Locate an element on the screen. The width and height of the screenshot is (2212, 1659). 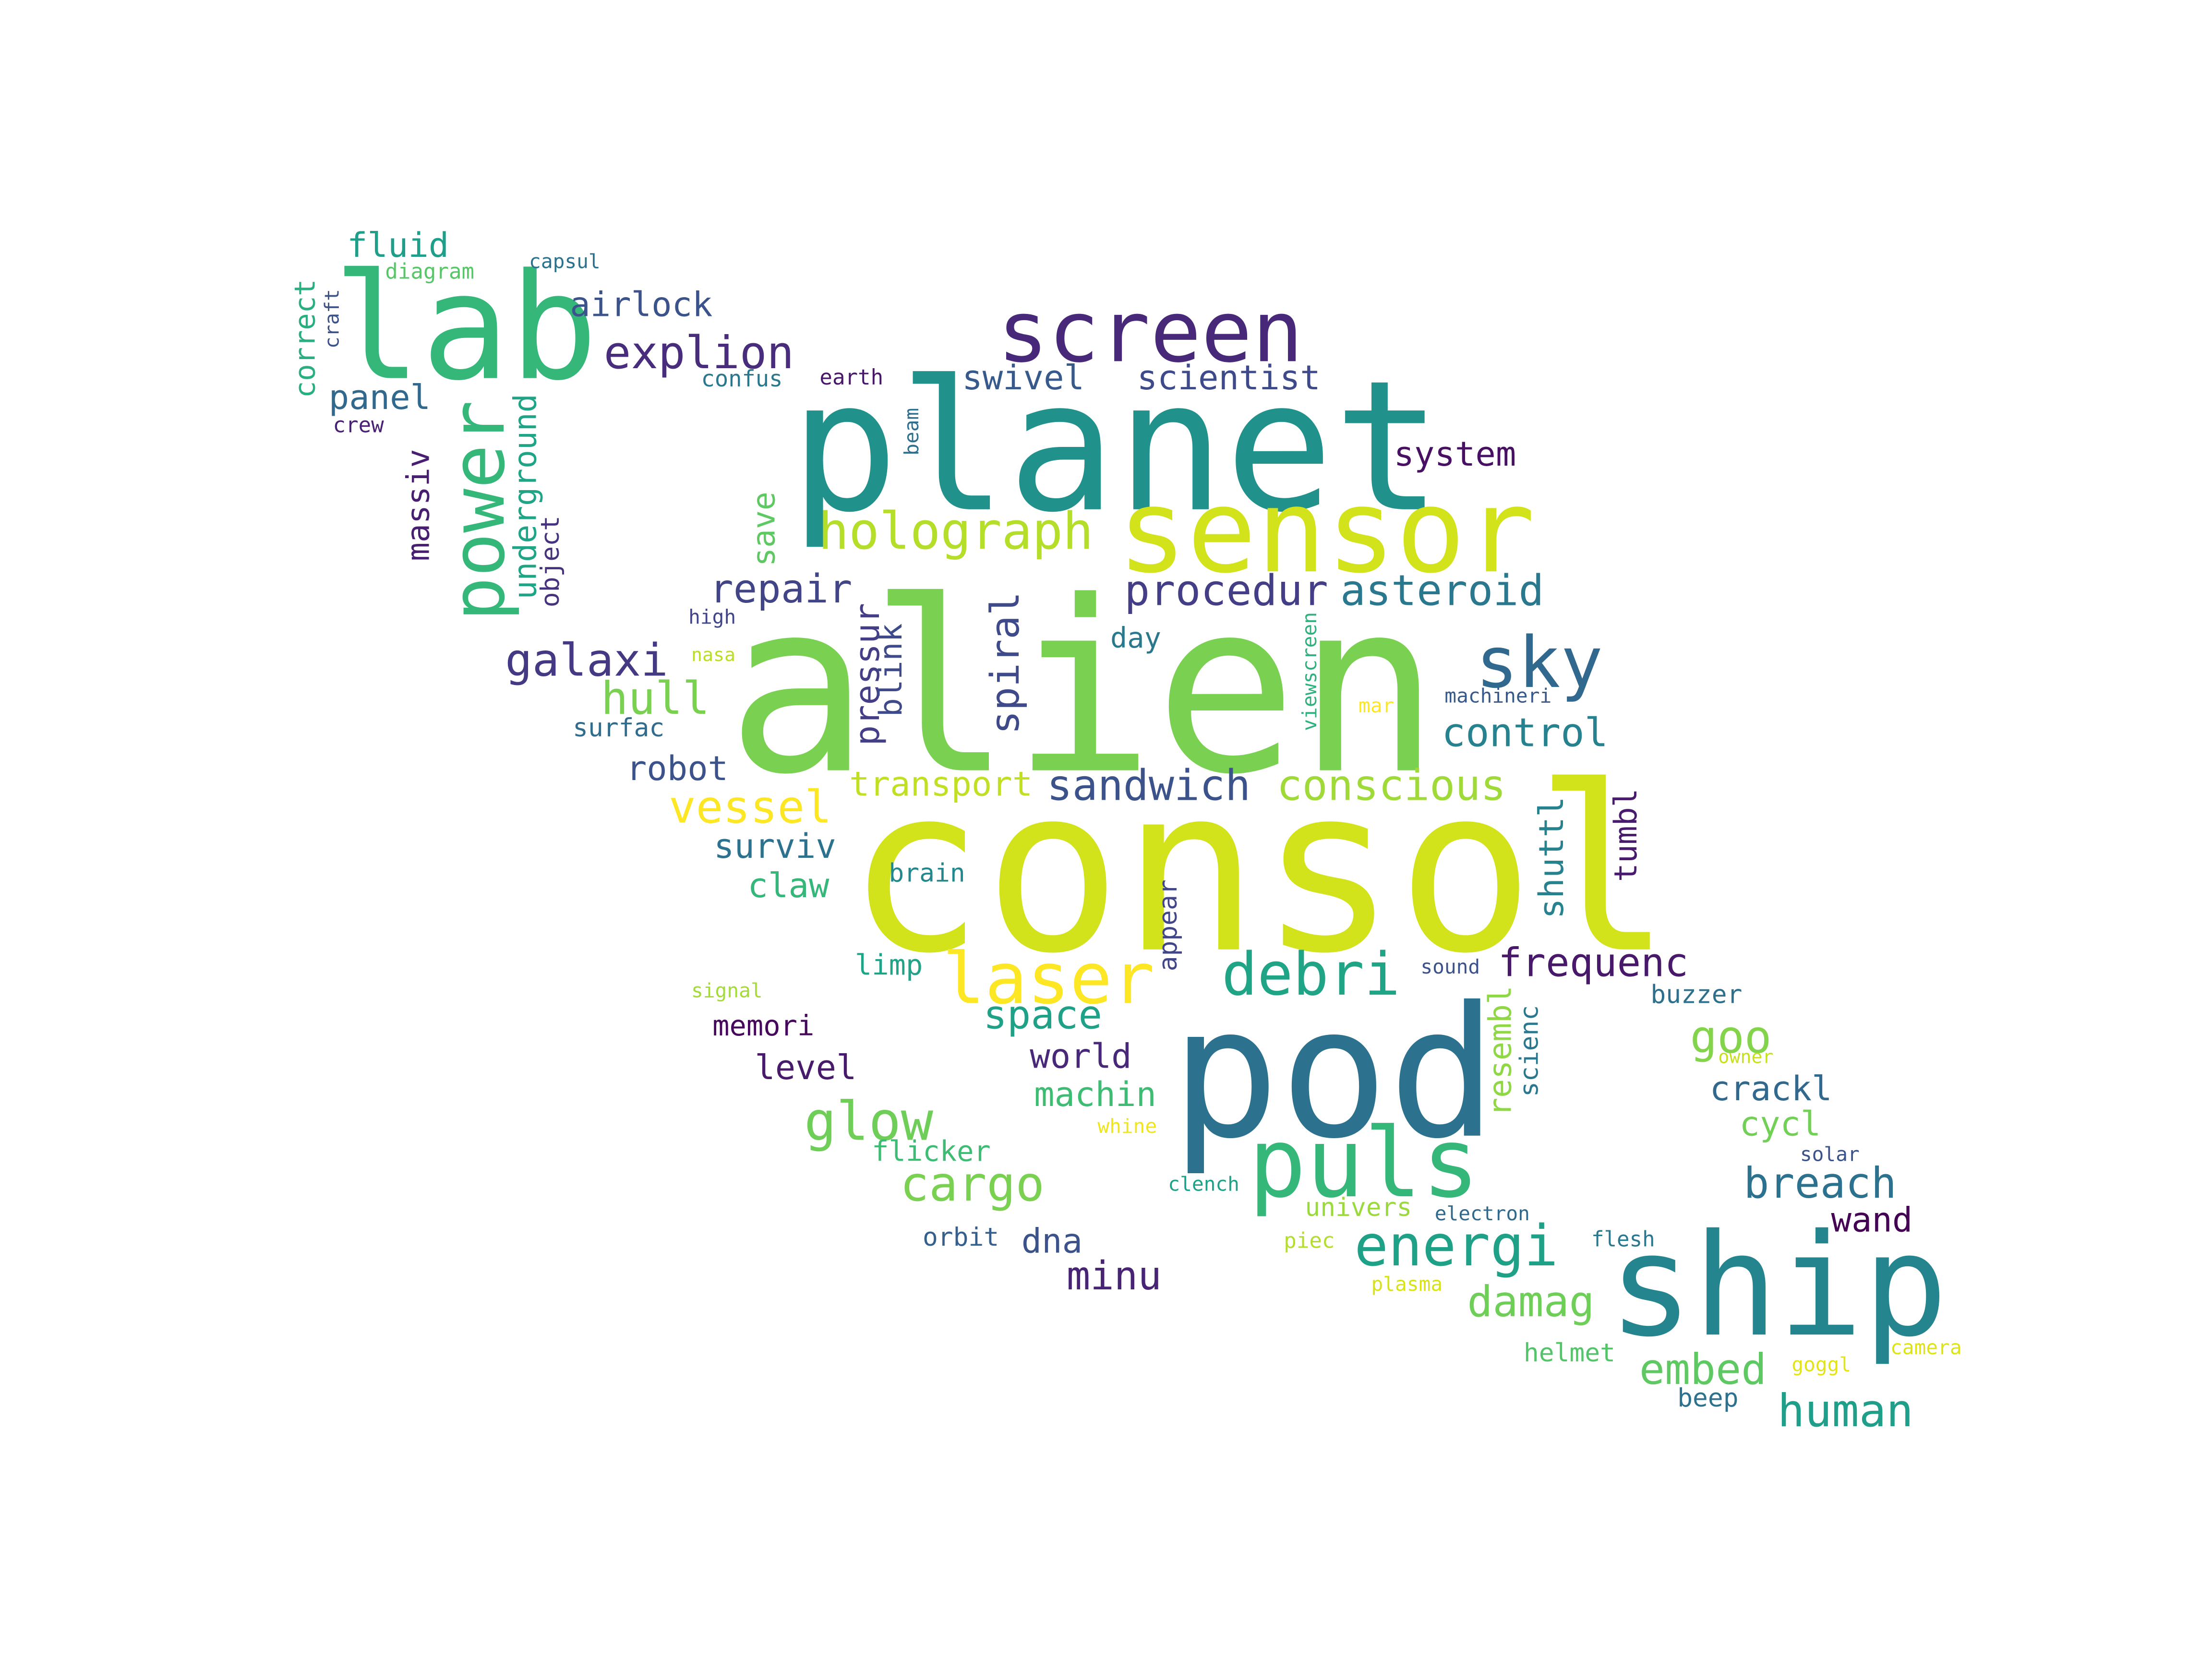
word: procedur is located at coordinates (1226, 592).